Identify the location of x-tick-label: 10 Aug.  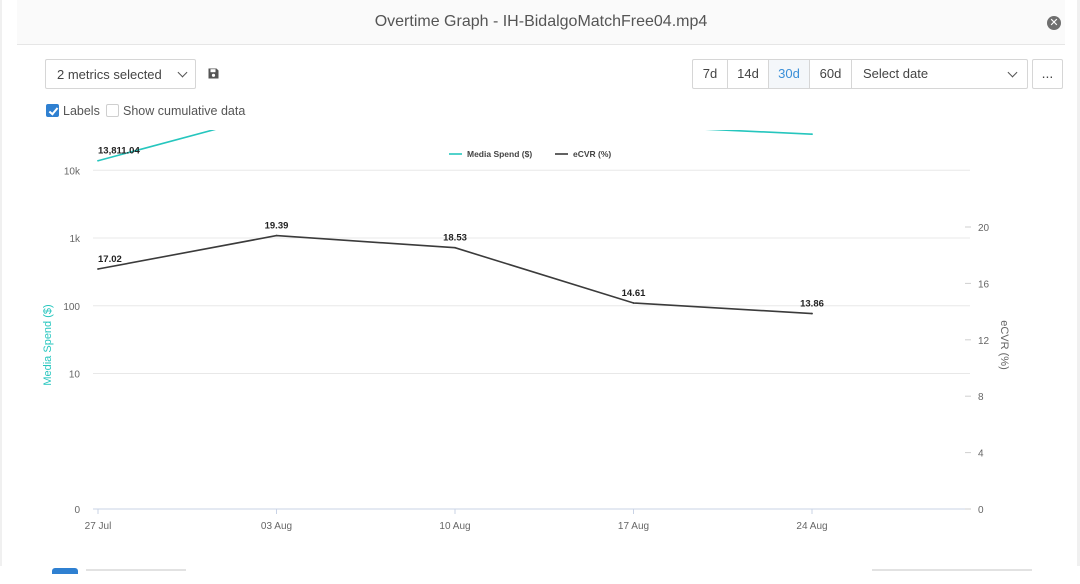
(454, 526).